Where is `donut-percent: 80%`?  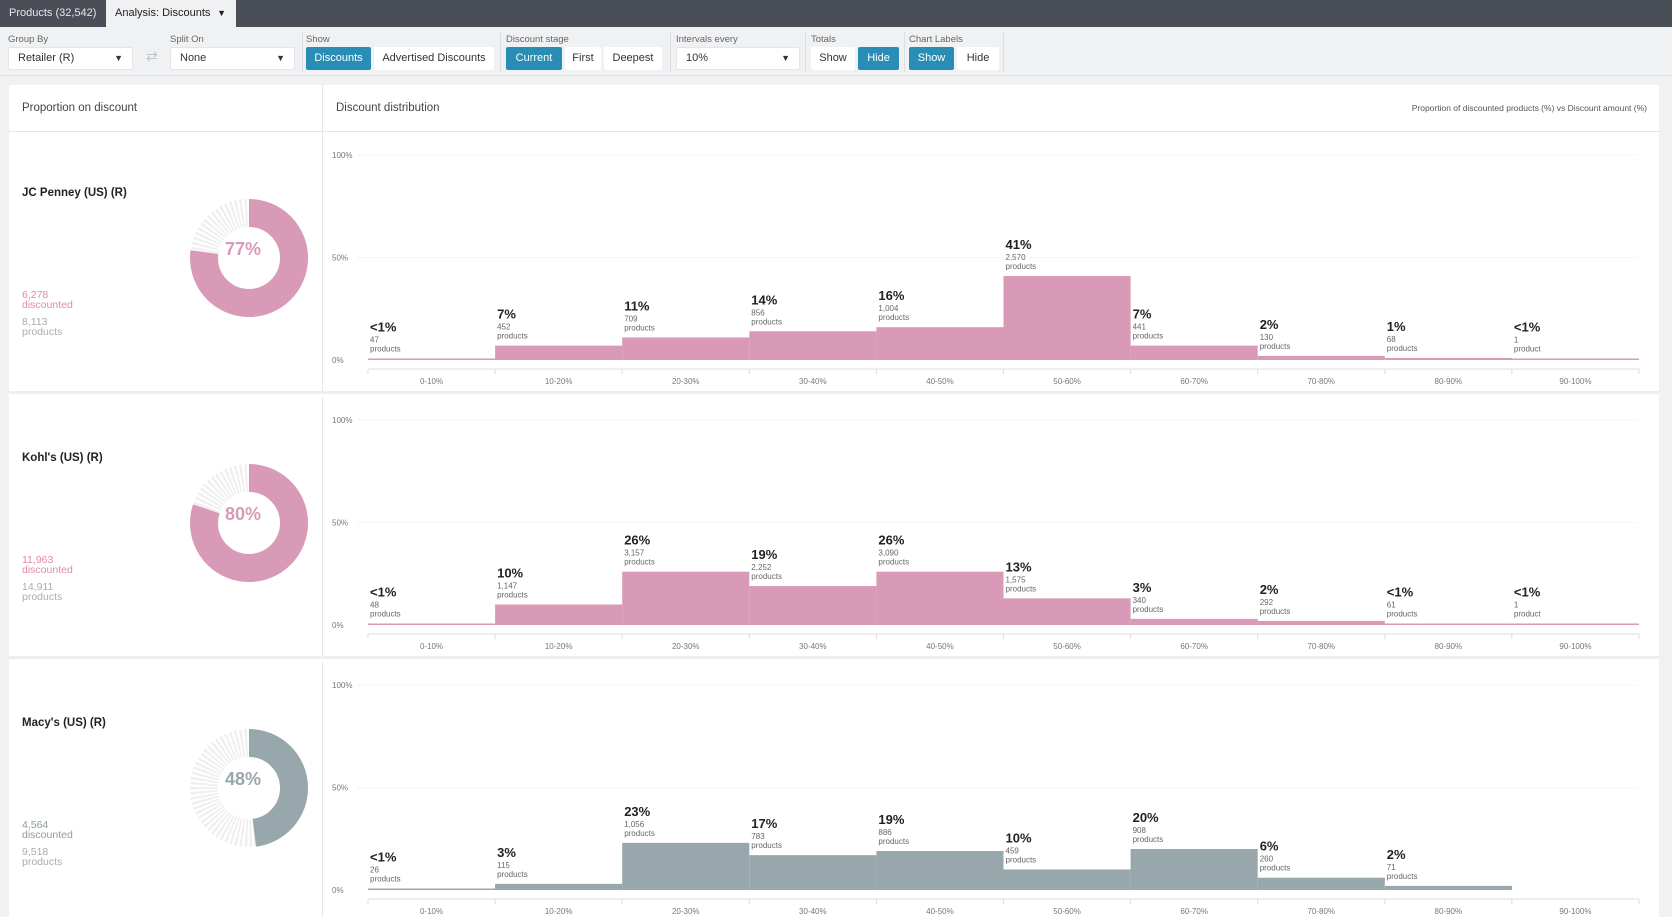 donut-percent: 80% is located at coordinates (243, 514).